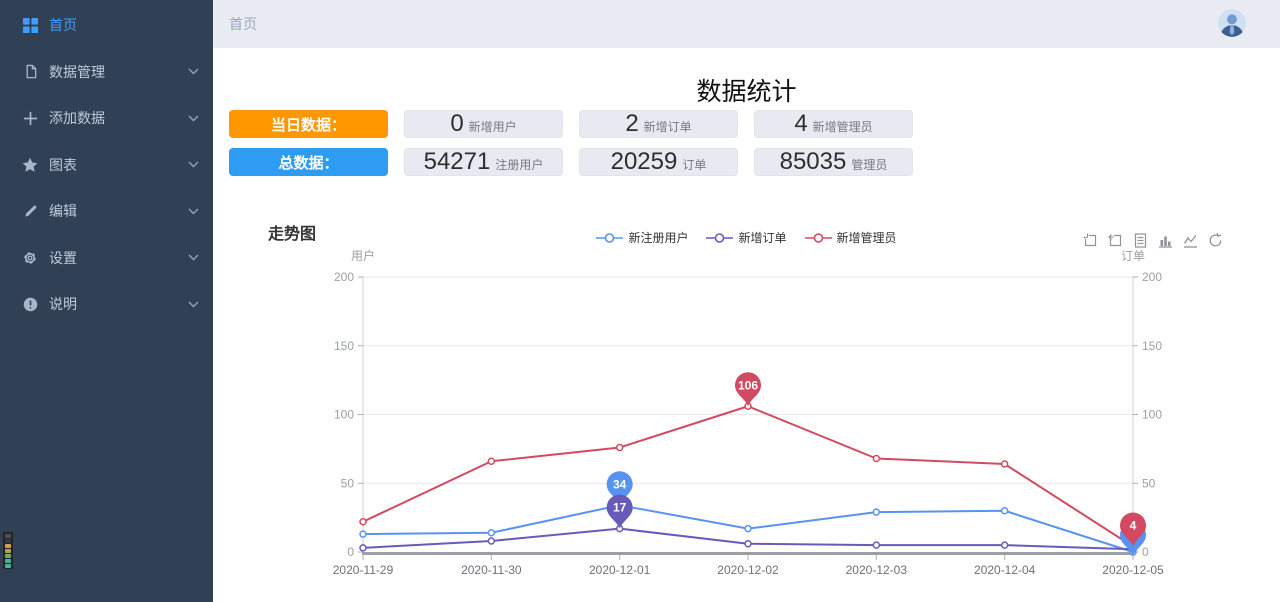 This screenshot has width=1280, height=602. I want to click on stat-unit: 注册用户, so click(519, 165).